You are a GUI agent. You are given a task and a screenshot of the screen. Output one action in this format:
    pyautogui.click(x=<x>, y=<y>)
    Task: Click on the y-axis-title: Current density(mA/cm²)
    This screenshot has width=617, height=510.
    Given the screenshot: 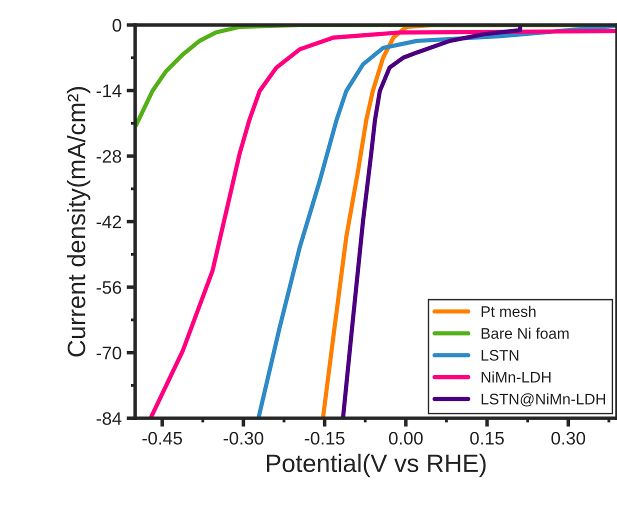 What is the action you would take?
    pyautogui.click(x=78, y=221)
    